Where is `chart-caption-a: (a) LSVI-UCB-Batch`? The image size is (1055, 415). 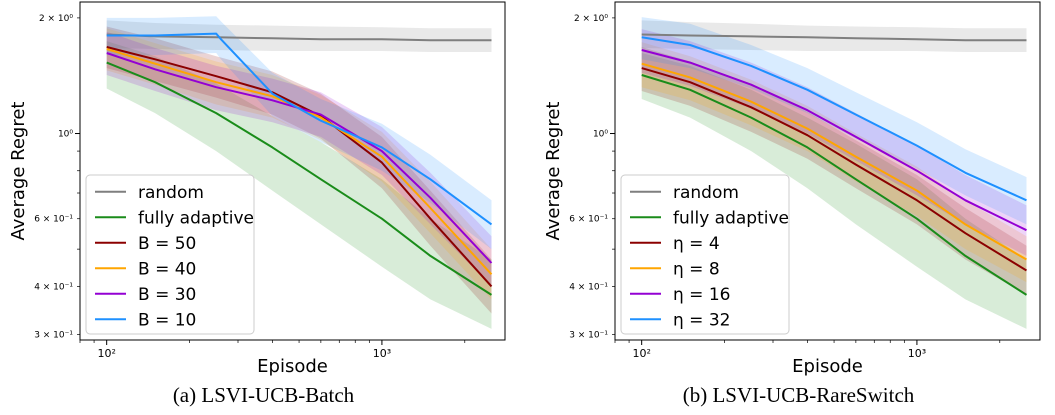 chart-caption-a: (a) LSVI-UCB-Batch is located at coordinates (263, 395).